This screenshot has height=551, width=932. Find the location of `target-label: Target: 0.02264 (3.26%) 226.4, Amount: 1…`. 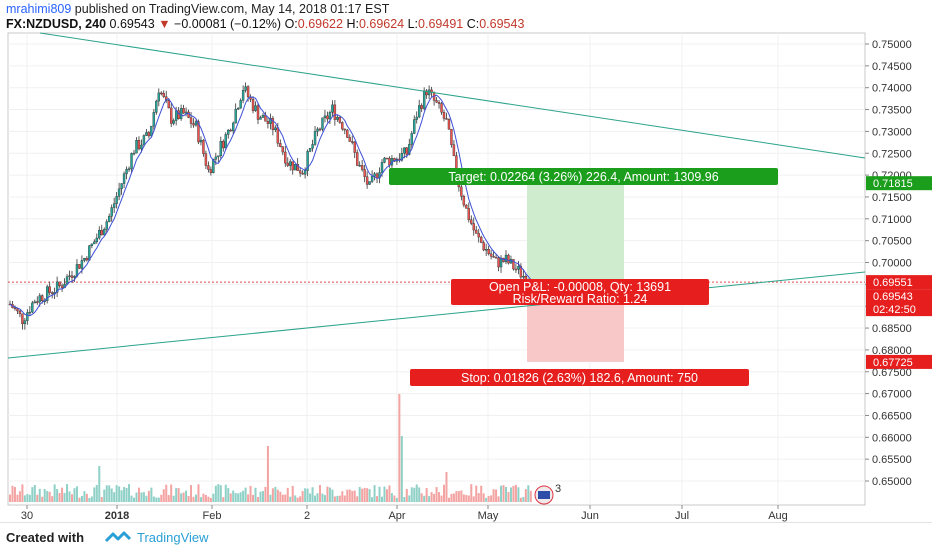

target-label: Target: 0.02264 (3.26%) 226.4, Amount: 1… is located at coordinates (583, 177).